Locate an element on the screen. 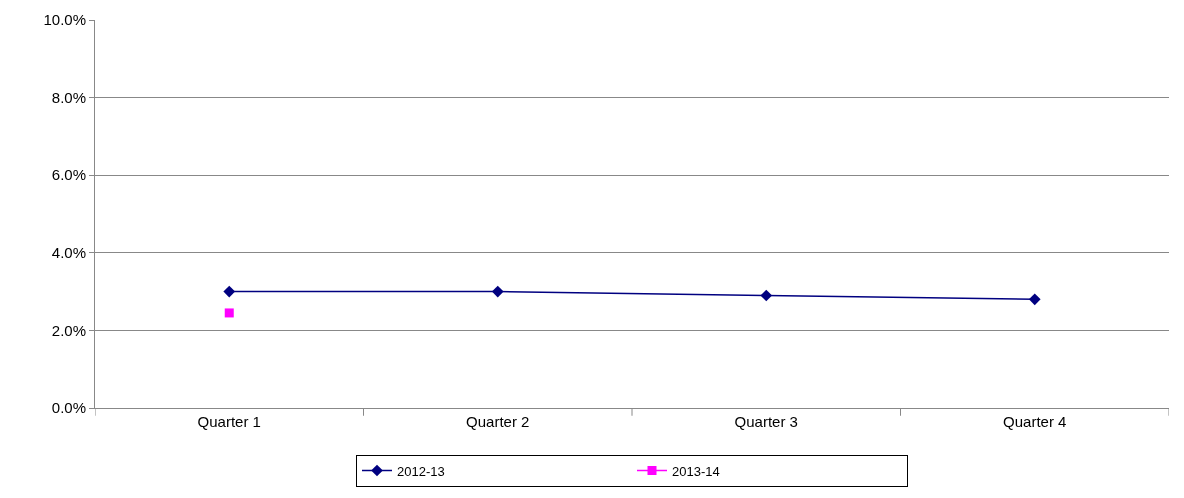 This screenshot has height=498, width=1184. y-tick-label: 2.0% is located at coordinates (68, 330).